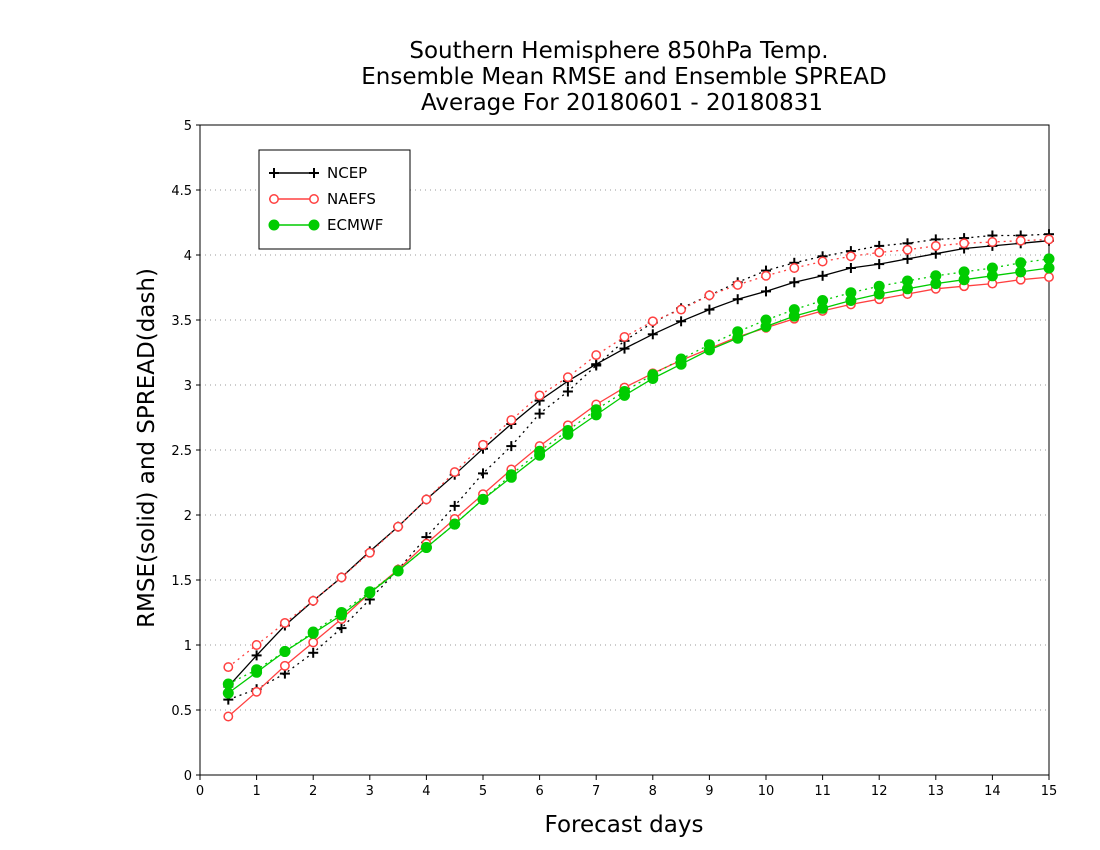  I want to click on y-tick-label: 0, so click(188, 776).